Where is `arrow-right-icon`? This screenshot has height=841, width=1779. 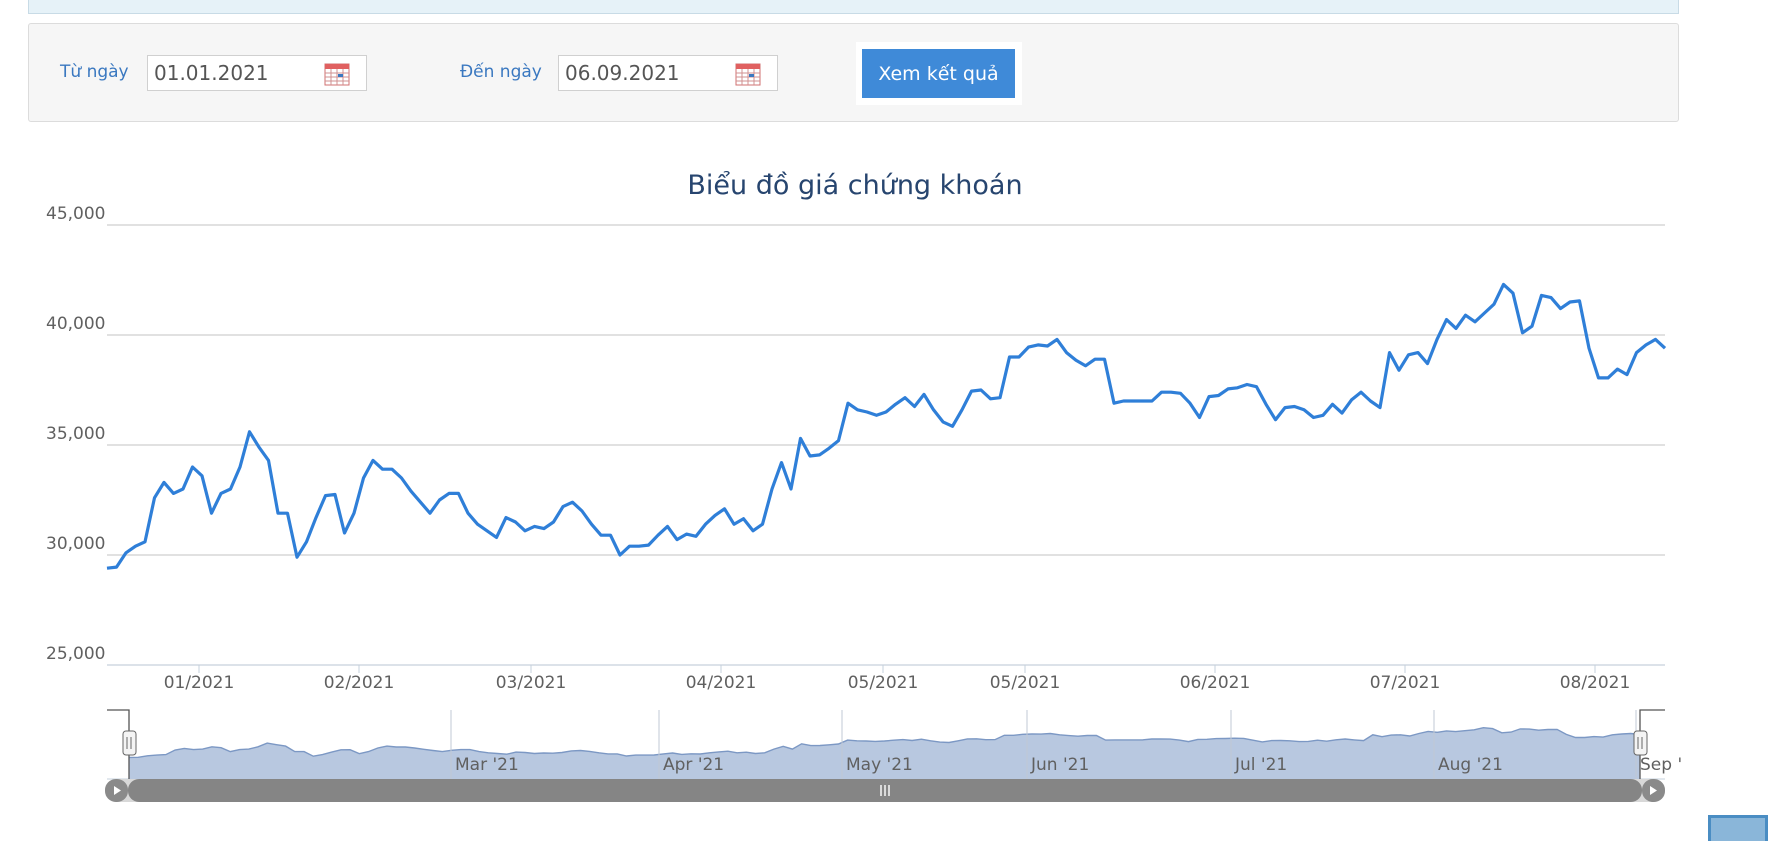
arrow-right-icon is located at coordinates (1653, 790).